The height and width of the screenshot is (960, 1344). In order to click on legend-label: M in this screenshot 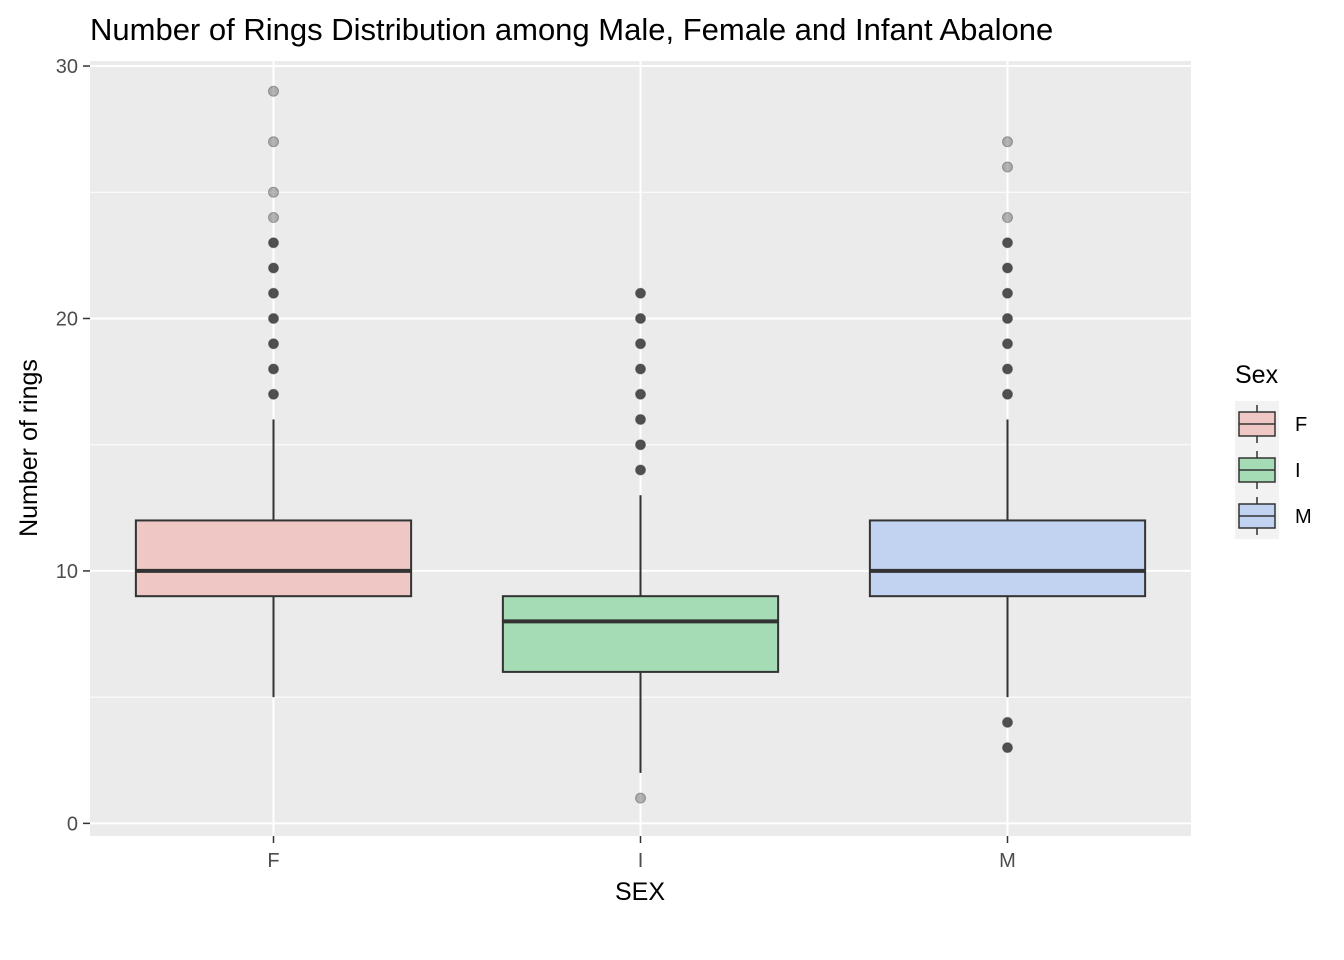, I will do `click(1303, 517)`.